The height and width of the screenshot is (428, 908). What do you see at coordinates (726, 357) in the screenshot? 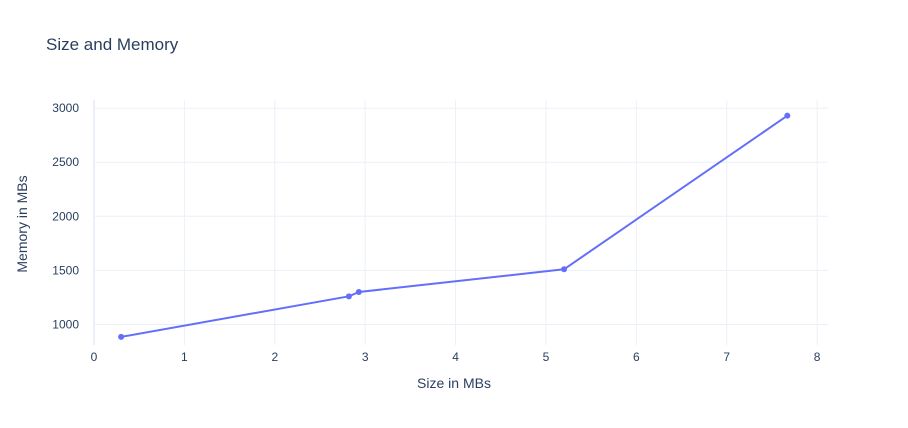
I see `x-tick-label-7: 7` at bounding box center [726, 357].